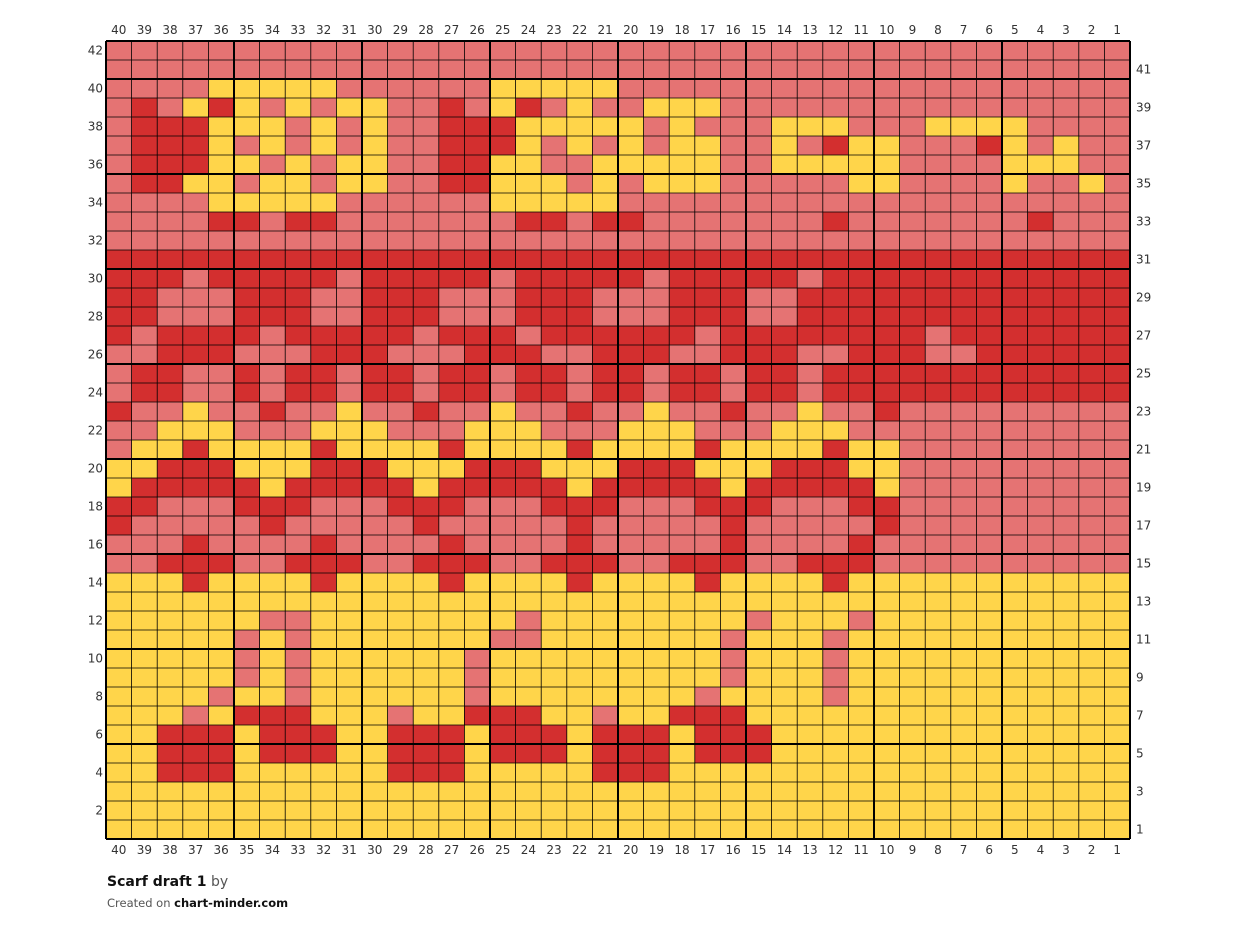 This screenshot has width=1238, height=941. What do you see at coordinates (733, 734) in the screenshot?
I see `chart-cell-r6-c16` at bounding box center [733, 734].